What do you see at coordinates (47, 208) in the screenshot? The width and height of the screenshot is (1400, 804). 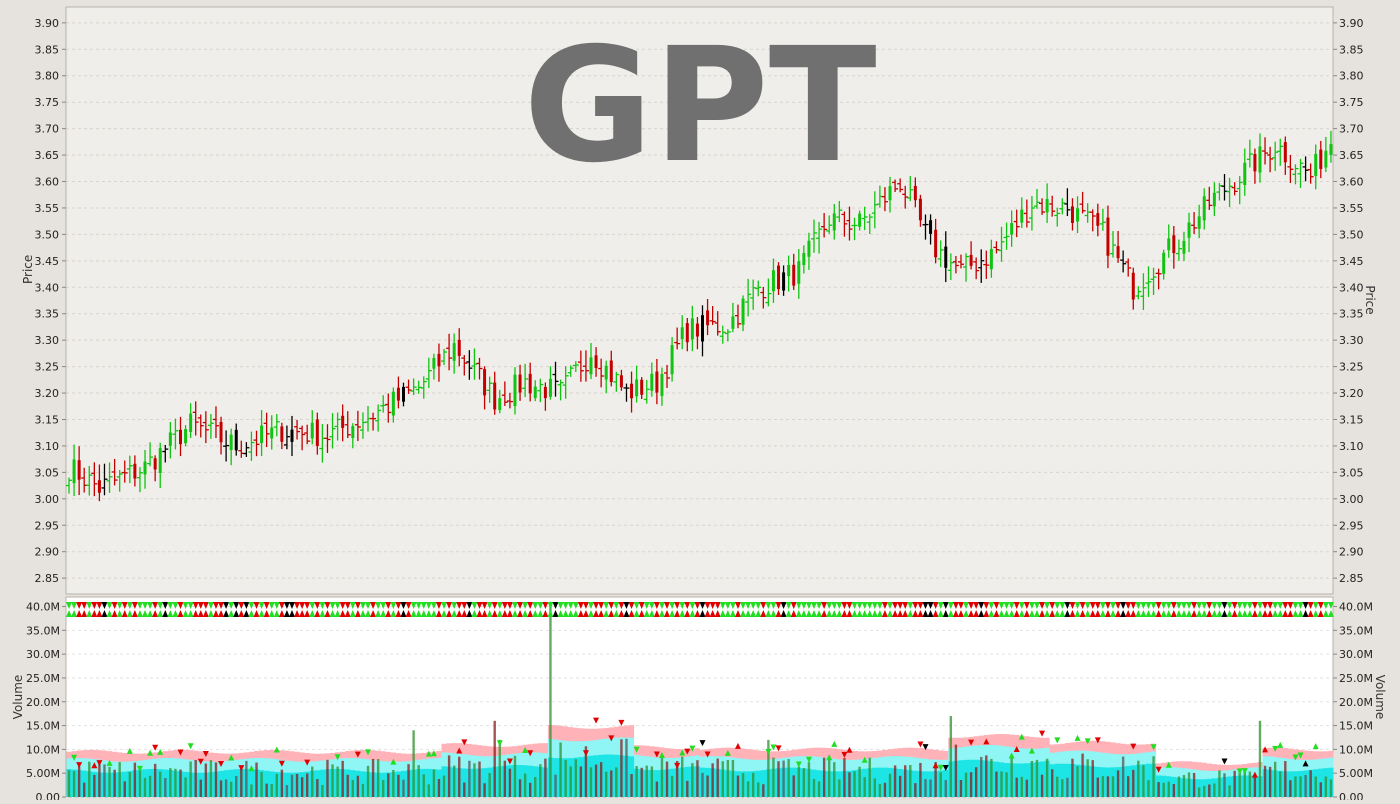 I see `price-tick-label: 3.55` at bounding box center [47, 208].